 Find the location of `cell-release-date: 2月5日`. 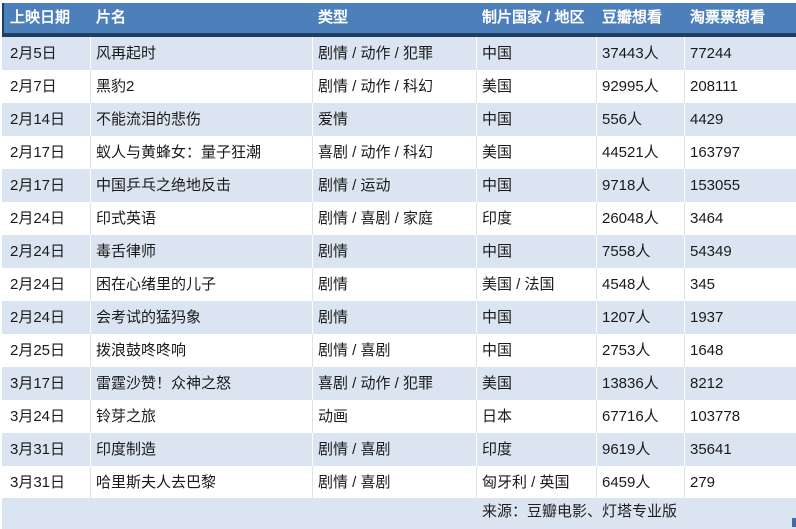

cell-release-date: 2月5日 is located at coordinates (46, 53).